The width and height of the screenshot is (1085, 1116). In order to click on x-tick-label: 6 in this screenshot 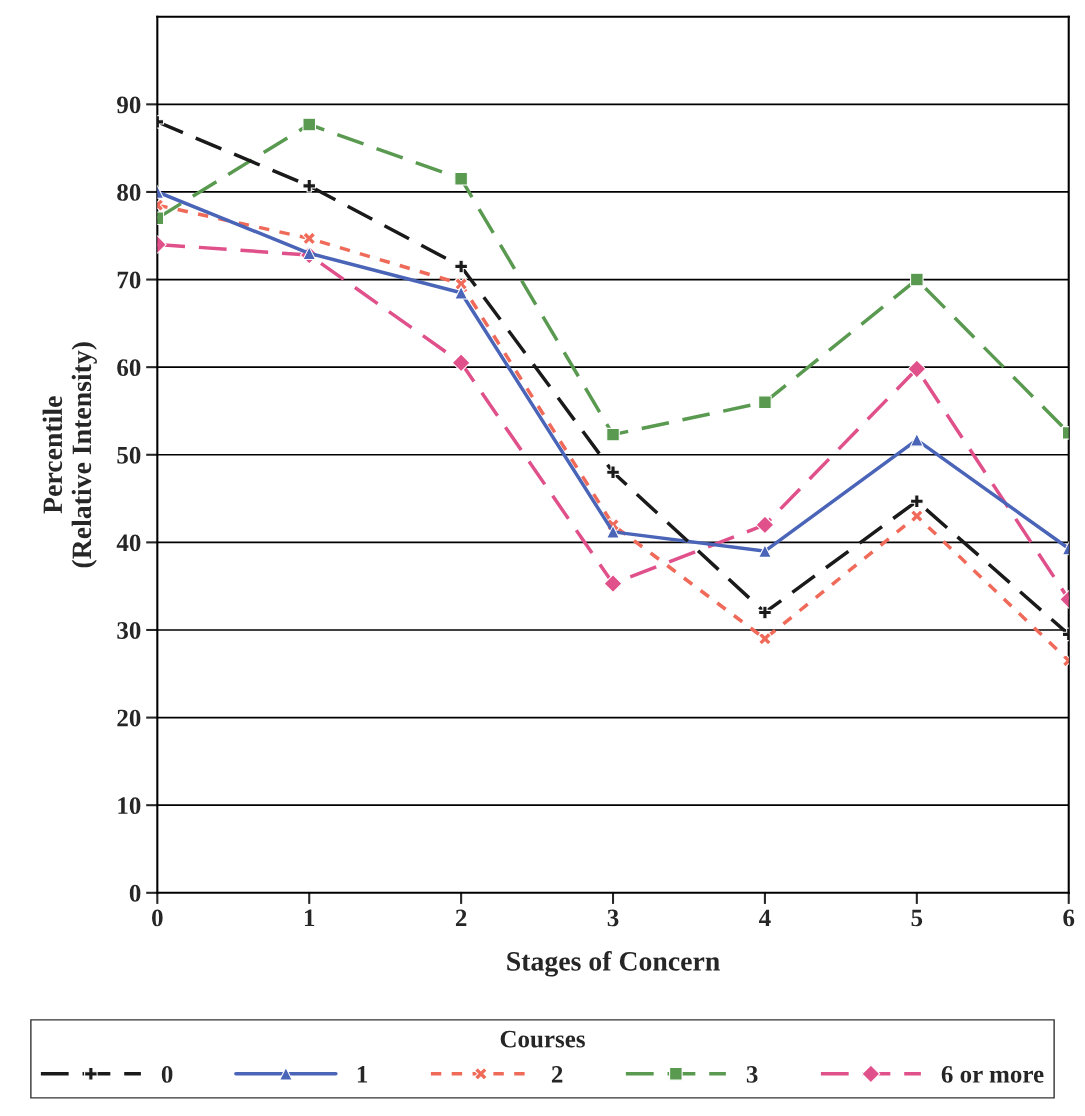, I will do `click(1069, 918)`.